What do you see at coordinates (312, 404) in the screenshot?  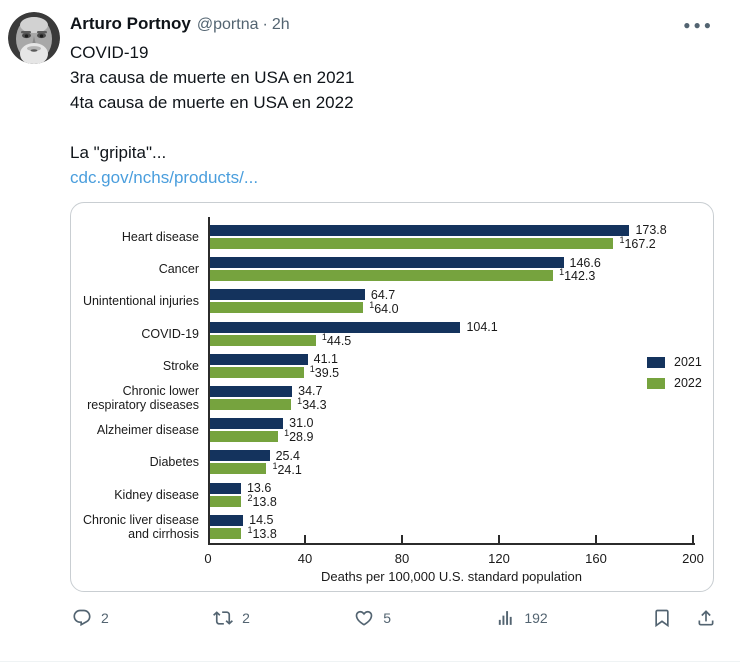 I see `value-label-2022: 134.3` at bounding box center [312, 404].